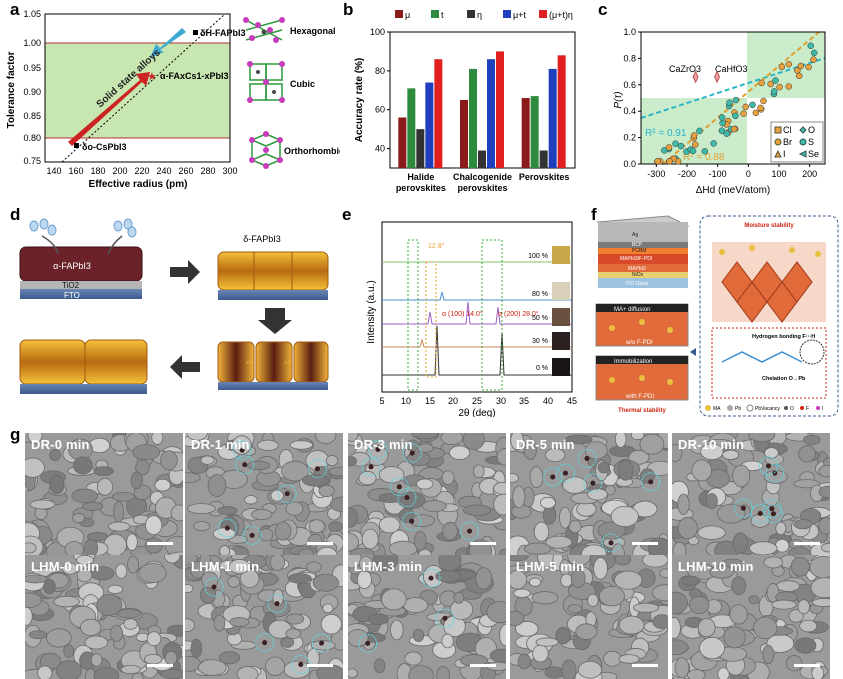 This screenshot has width=843, height=679. What do you see at coordinates (787, 130) in the screenshot?
I see `legend-cl: Cl` at bounding box center [787, 130].